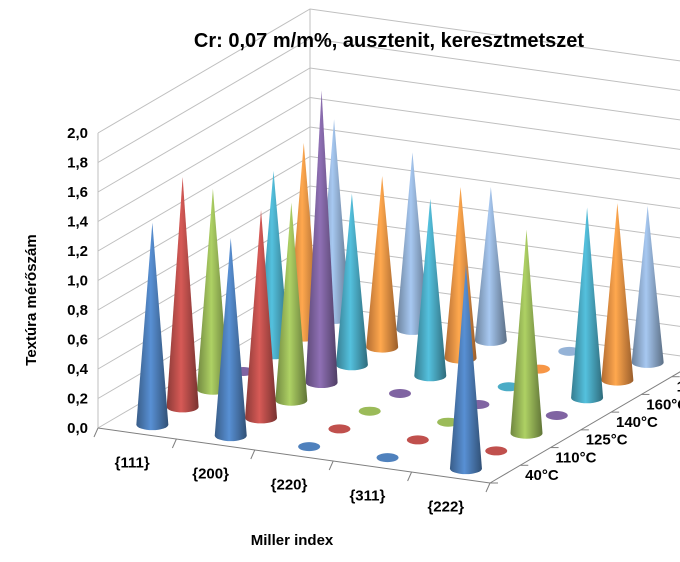 This screenshot has width=680, height=562. What do you see at coordinates (210, 474) in the screenshot?
I see `x-tick-label: {200}` at bounding box center [210, 474].